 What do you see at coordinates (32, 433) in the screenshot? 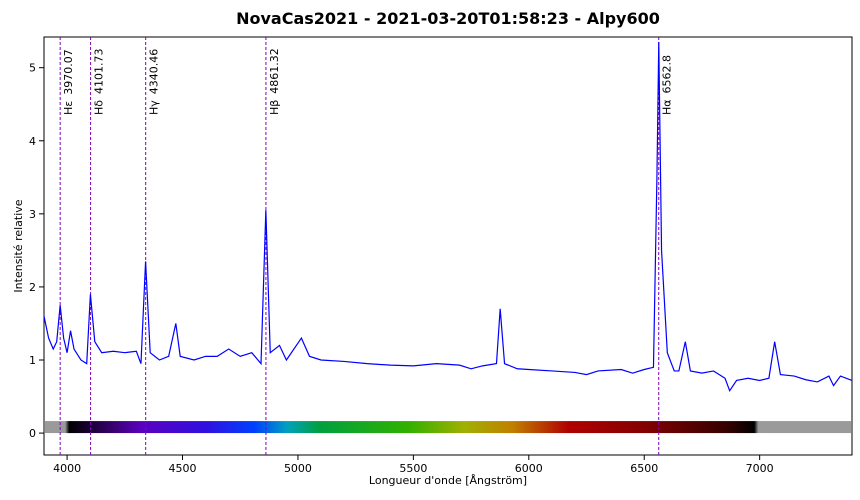
I see `y-tick-label: 0` at bounding box center [32, 433].